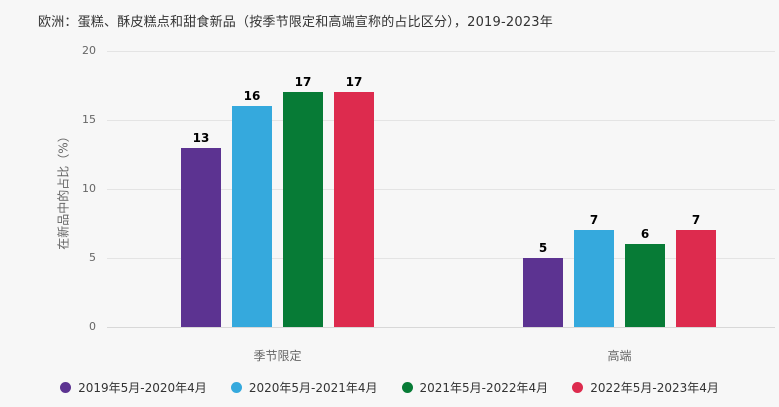 Image resolution: width=779 pixels, height=407 pixels. I want to click on legend-item-2: 2020年5月-2021年4月, so click(304, 387).